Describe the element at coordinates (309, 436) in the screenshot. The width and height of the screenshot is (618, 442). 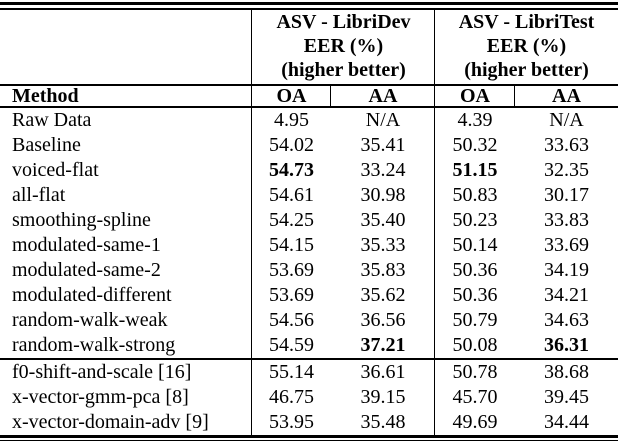
I see `bottom-rule-thick` at that location.